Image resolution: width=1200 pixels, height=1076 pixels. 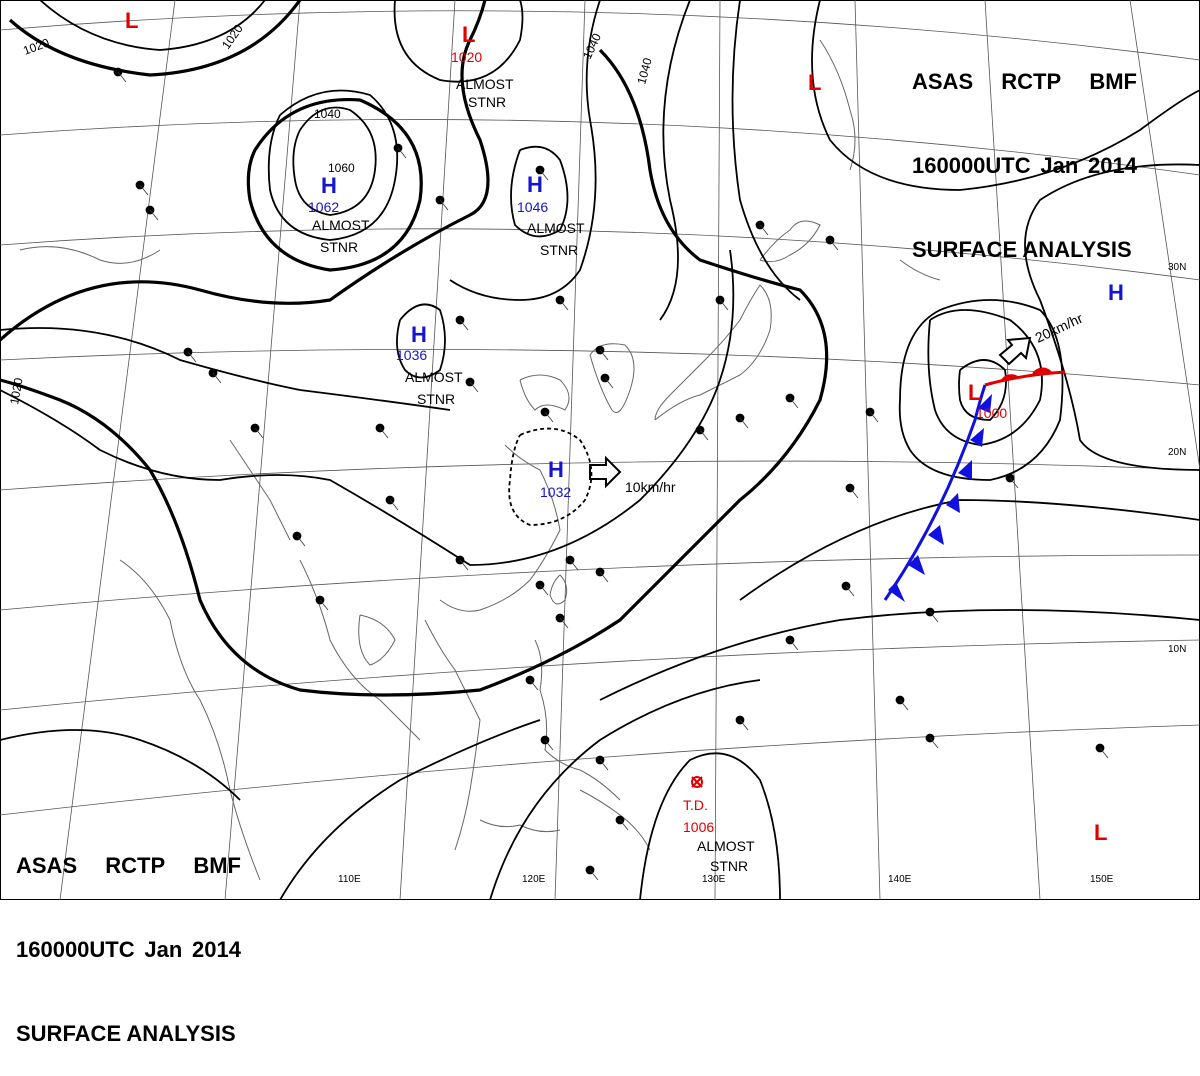 What do you see at coordinates (937, 493) in the screenshot?
I see `cold-front` at bounding box center [937, 493].